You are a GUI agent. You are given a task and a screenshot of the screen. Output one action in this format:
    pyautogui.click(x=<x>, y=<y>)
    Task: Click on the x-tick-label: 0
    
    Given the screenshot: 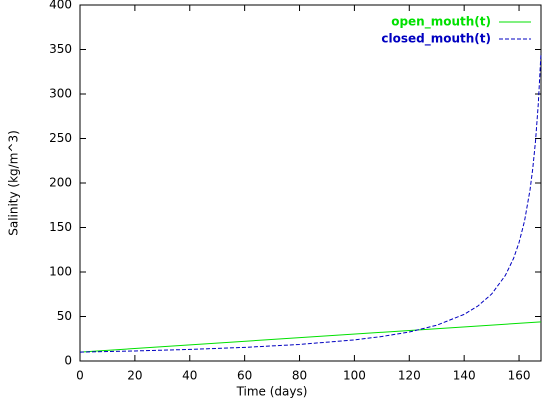 What is the action you would take?
    pyautogui.click(x=80, y=376)
    